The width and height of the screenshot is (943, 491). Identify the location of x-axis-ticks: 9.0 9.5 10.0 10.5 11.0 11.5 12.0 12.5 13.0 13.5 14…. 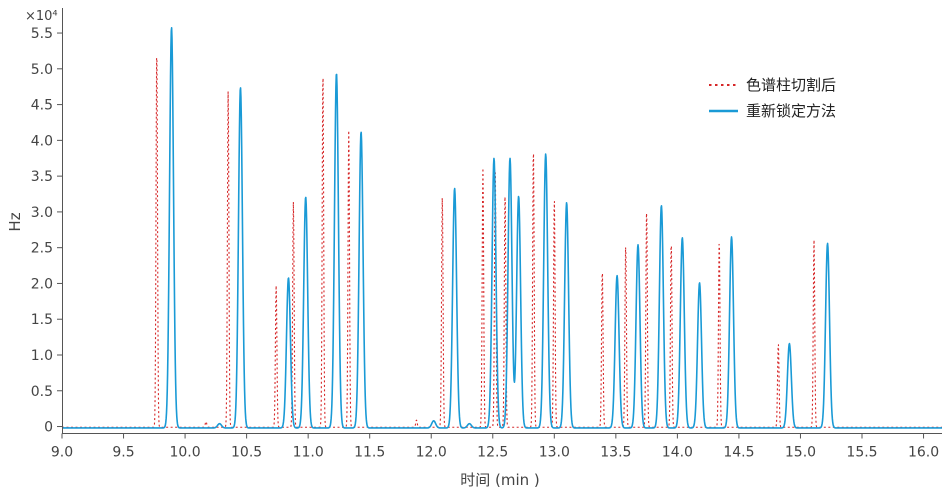
(495, 447).